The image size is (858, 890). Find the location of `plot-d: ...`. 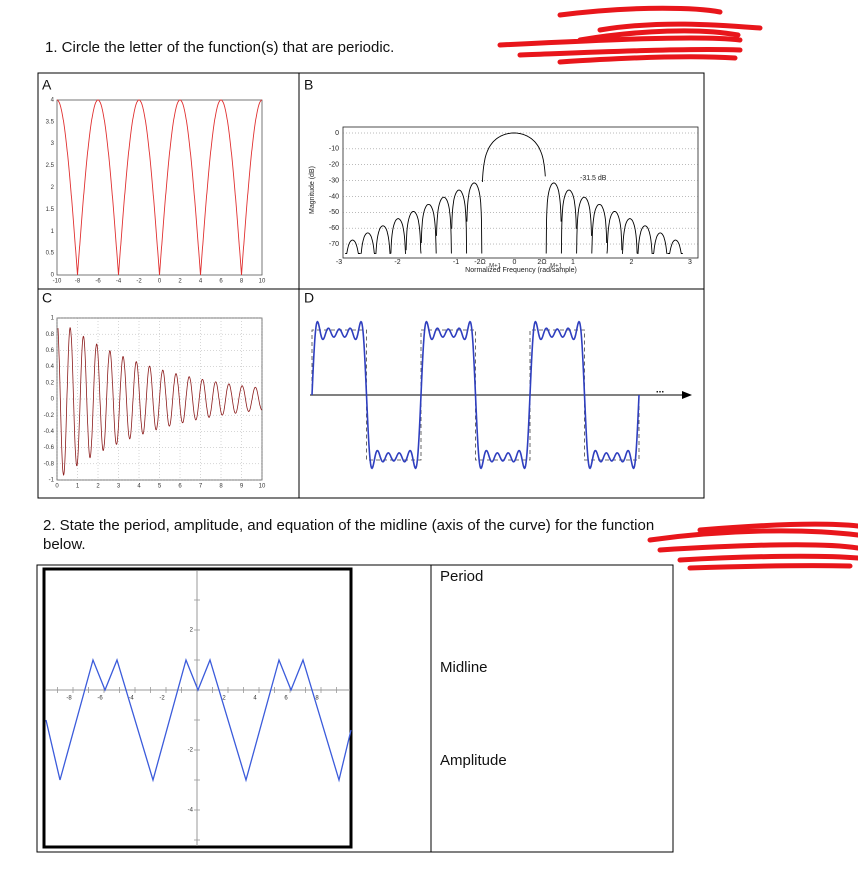

plot-d: ... is located at coordinates (501, 395).